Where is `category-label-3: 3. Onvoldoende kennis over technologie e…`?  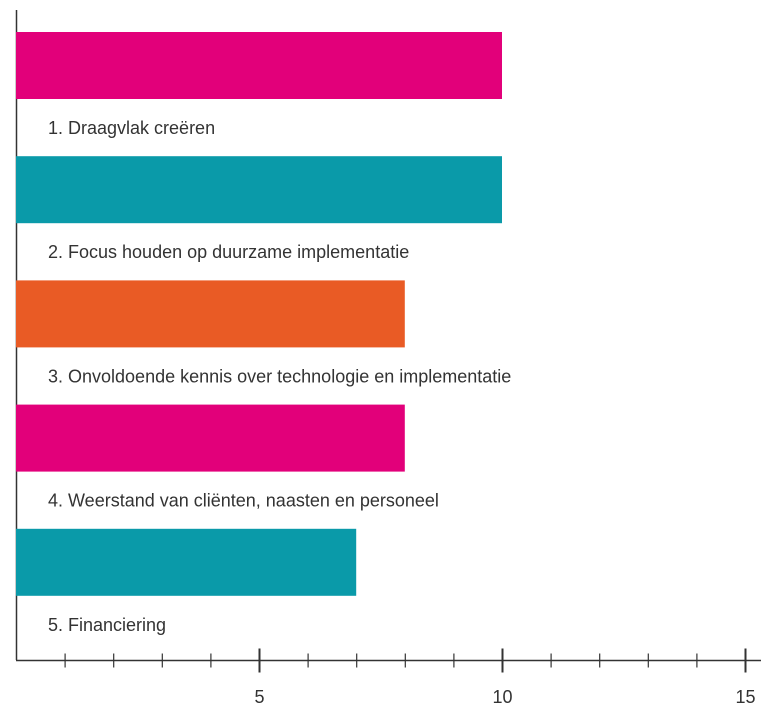 category-label-3: 3. Onvoldoende kennis over technologie e… is located at coordinates (279, 376).